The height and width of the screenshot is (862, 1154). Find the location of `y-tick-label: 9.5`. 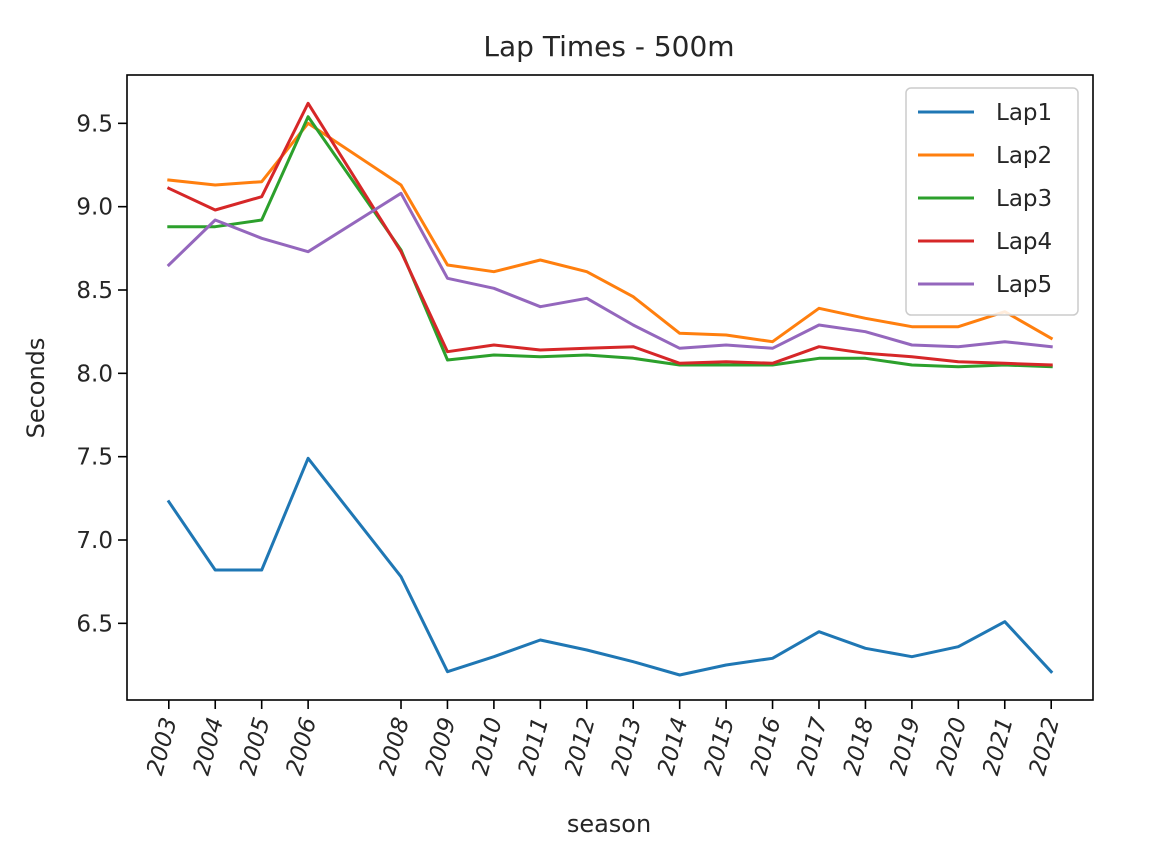

y-tick-label: 9.5 is located at coordinates (94, 124).